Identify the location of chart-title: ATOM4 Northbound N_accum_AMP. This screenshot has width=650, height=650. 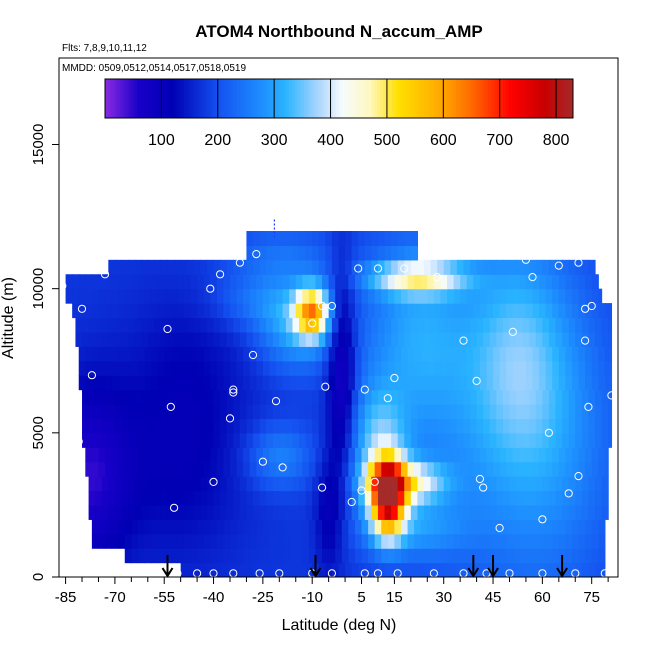
(338, 31).